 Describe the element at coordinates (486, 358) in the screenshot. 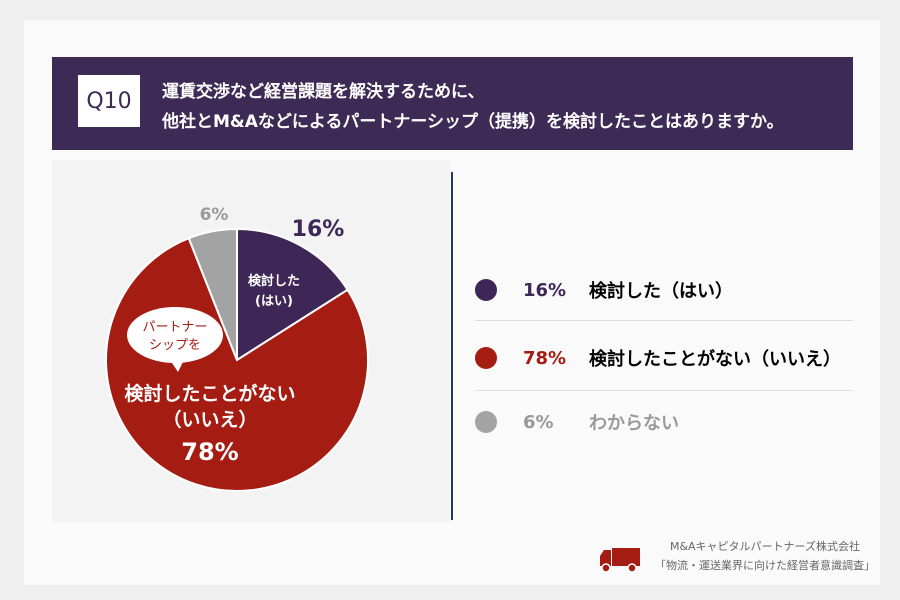

I see `legend-dot-no` at that location.